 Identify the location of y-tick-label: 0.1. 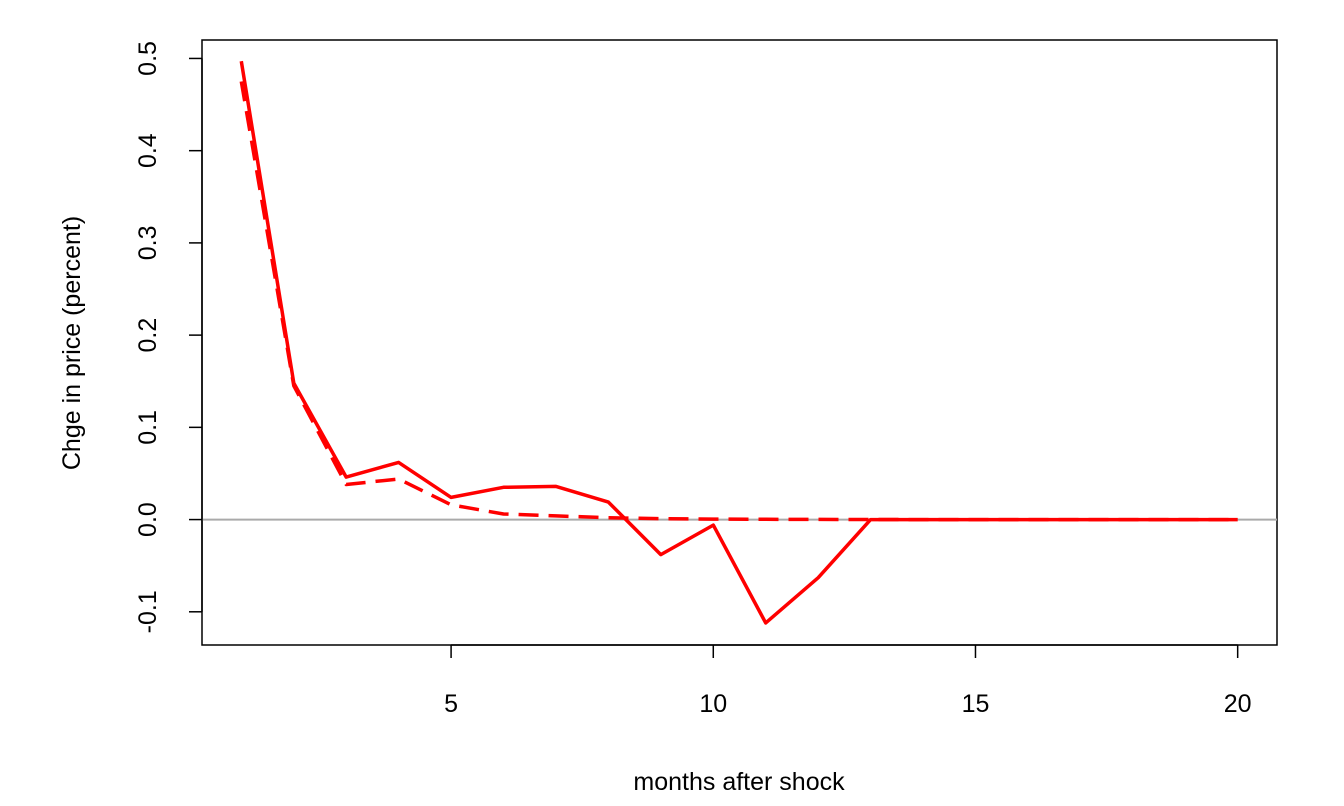
(148, 427).